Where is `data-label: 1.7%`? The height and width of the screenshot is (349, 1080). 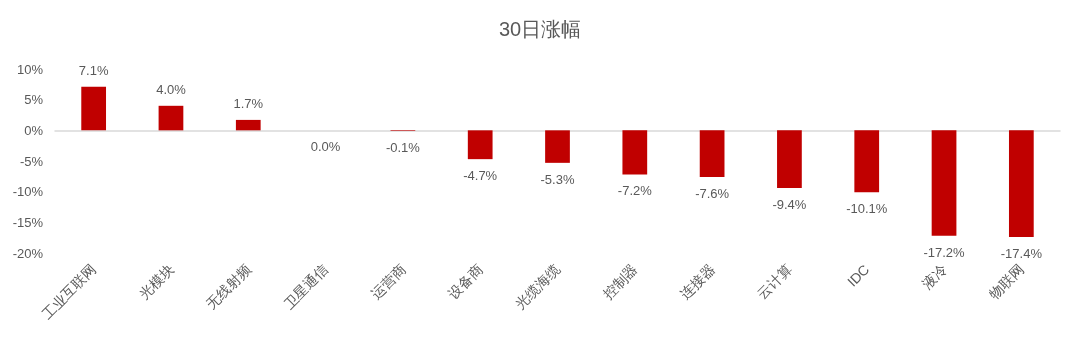
data-label: 1.7% is located at coordinates (248, 103).